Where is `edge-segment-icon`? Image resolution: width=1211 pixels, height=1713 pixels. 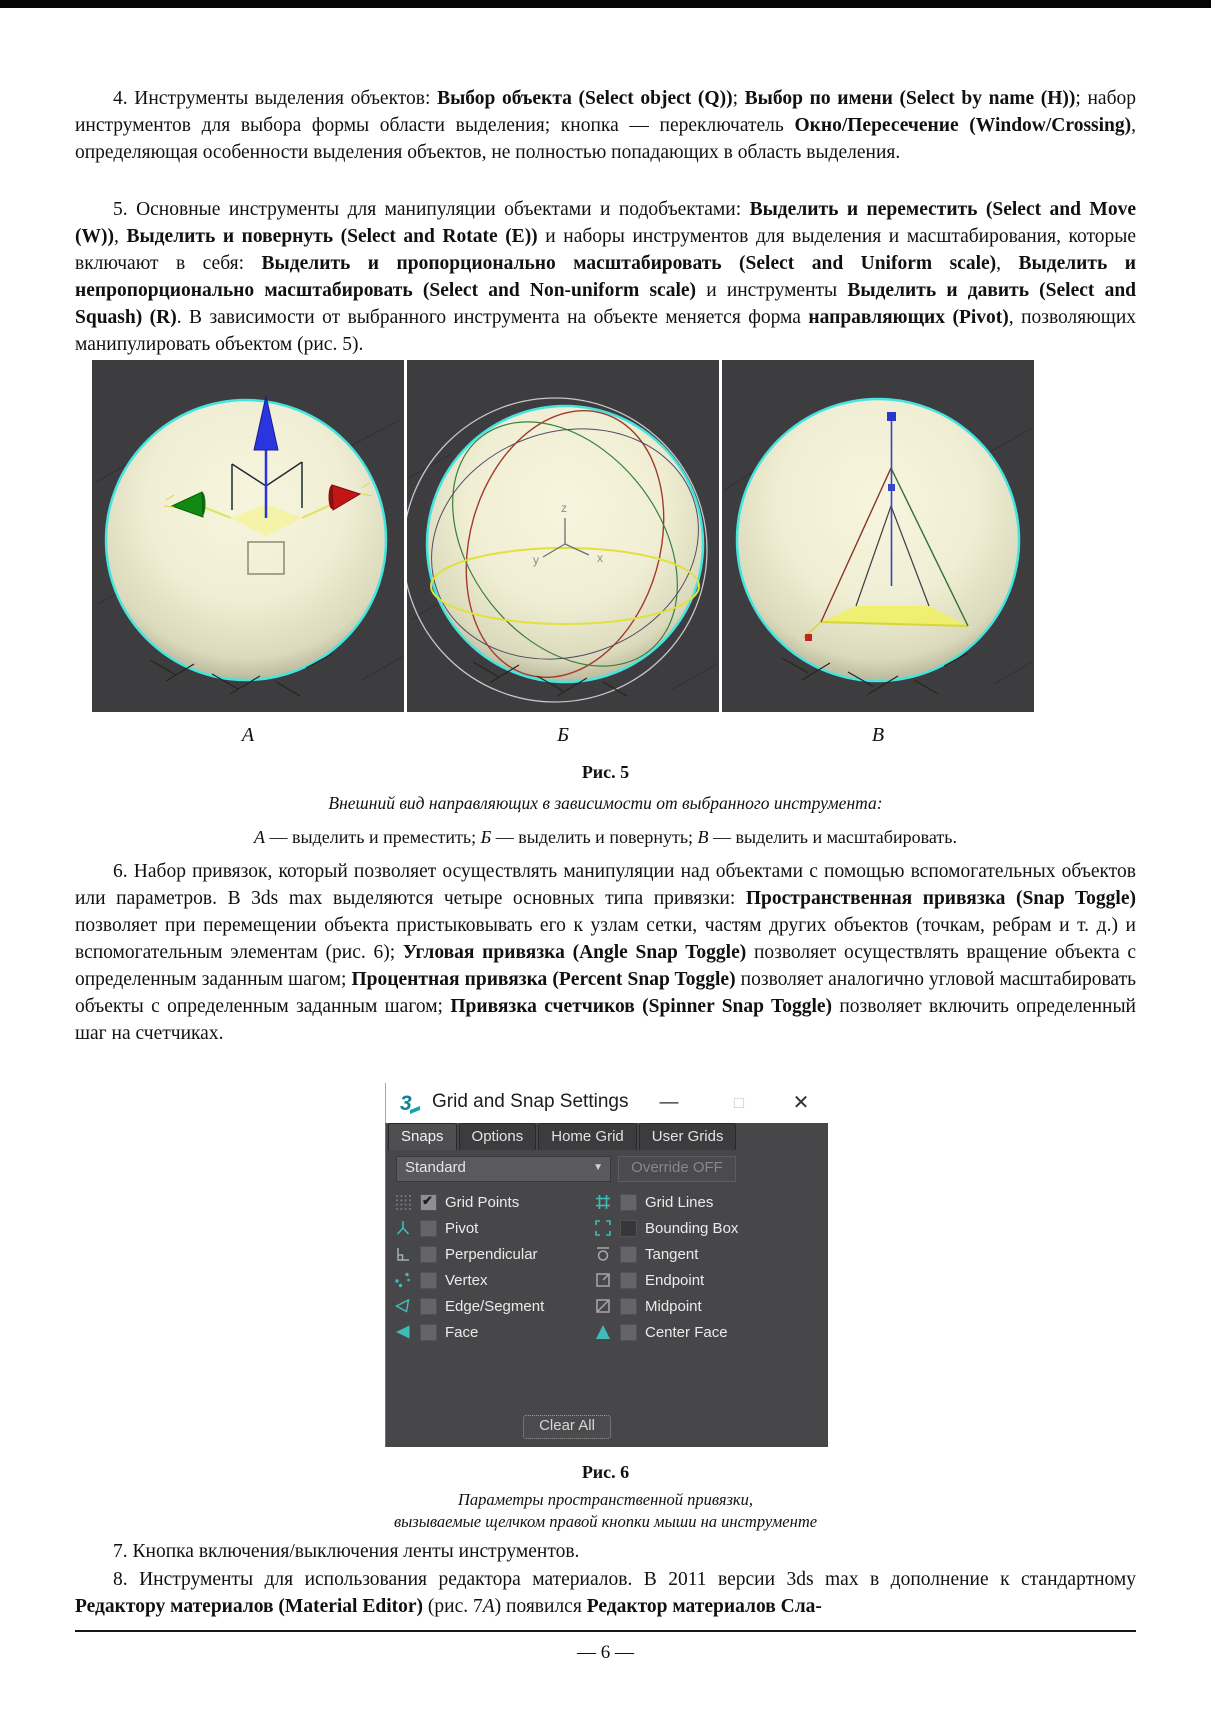
edge-segment-icon is located at coordinates (404, 1306).